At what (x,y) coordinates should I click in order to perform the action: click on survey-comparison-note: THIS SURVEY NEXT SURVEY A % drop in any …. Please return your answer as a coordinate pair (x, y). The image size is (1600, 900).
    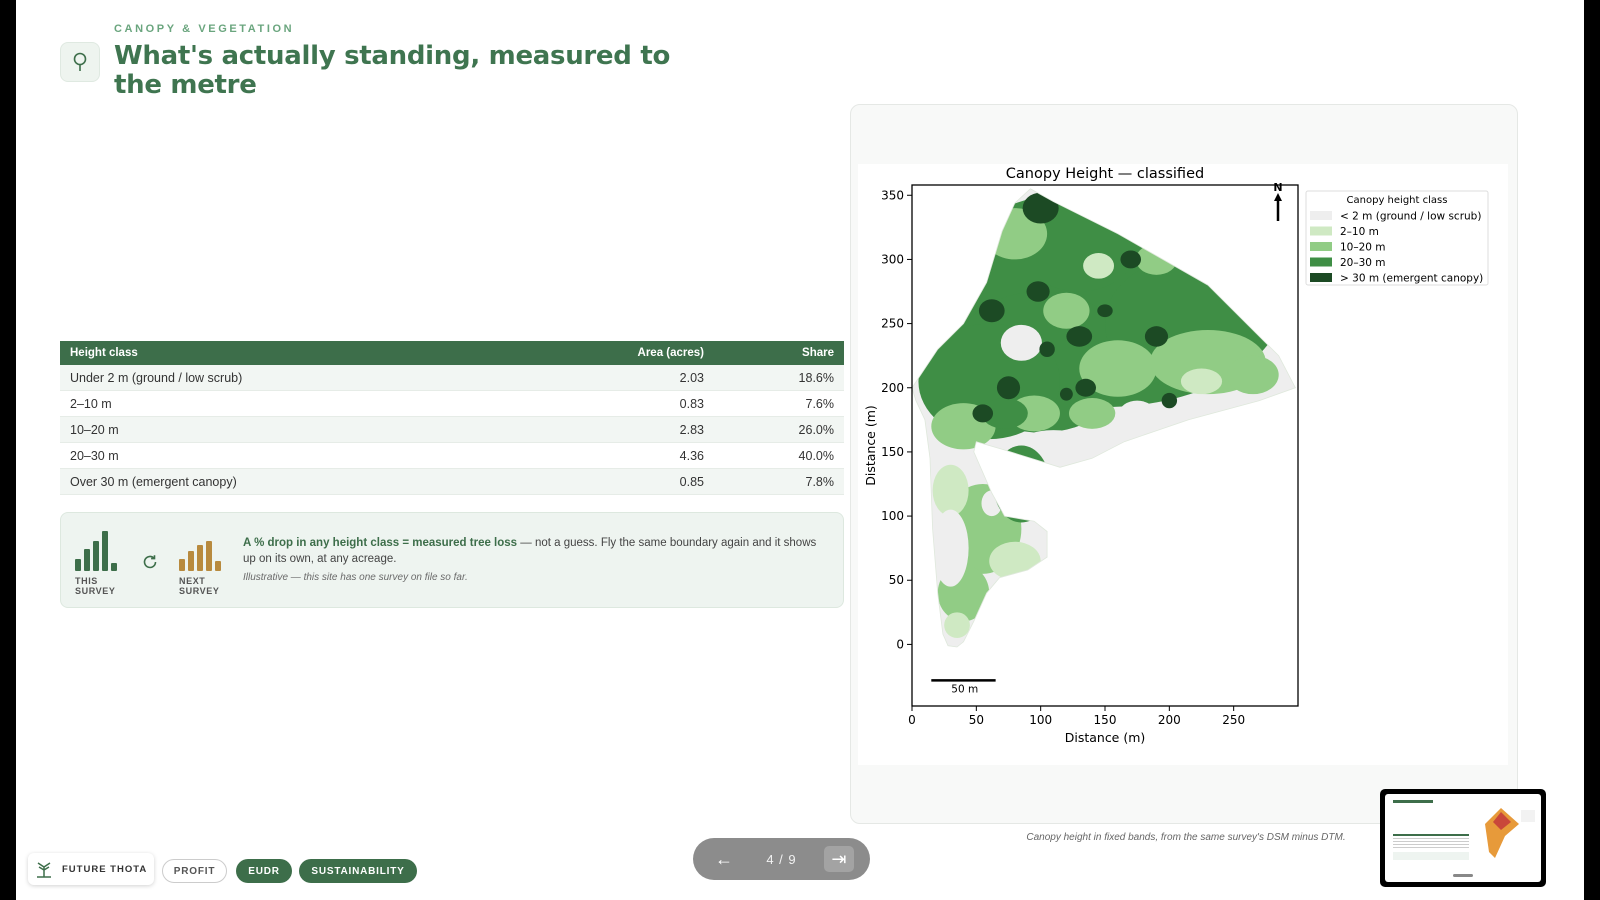
    Looking at the image, I should click on (452, 560).